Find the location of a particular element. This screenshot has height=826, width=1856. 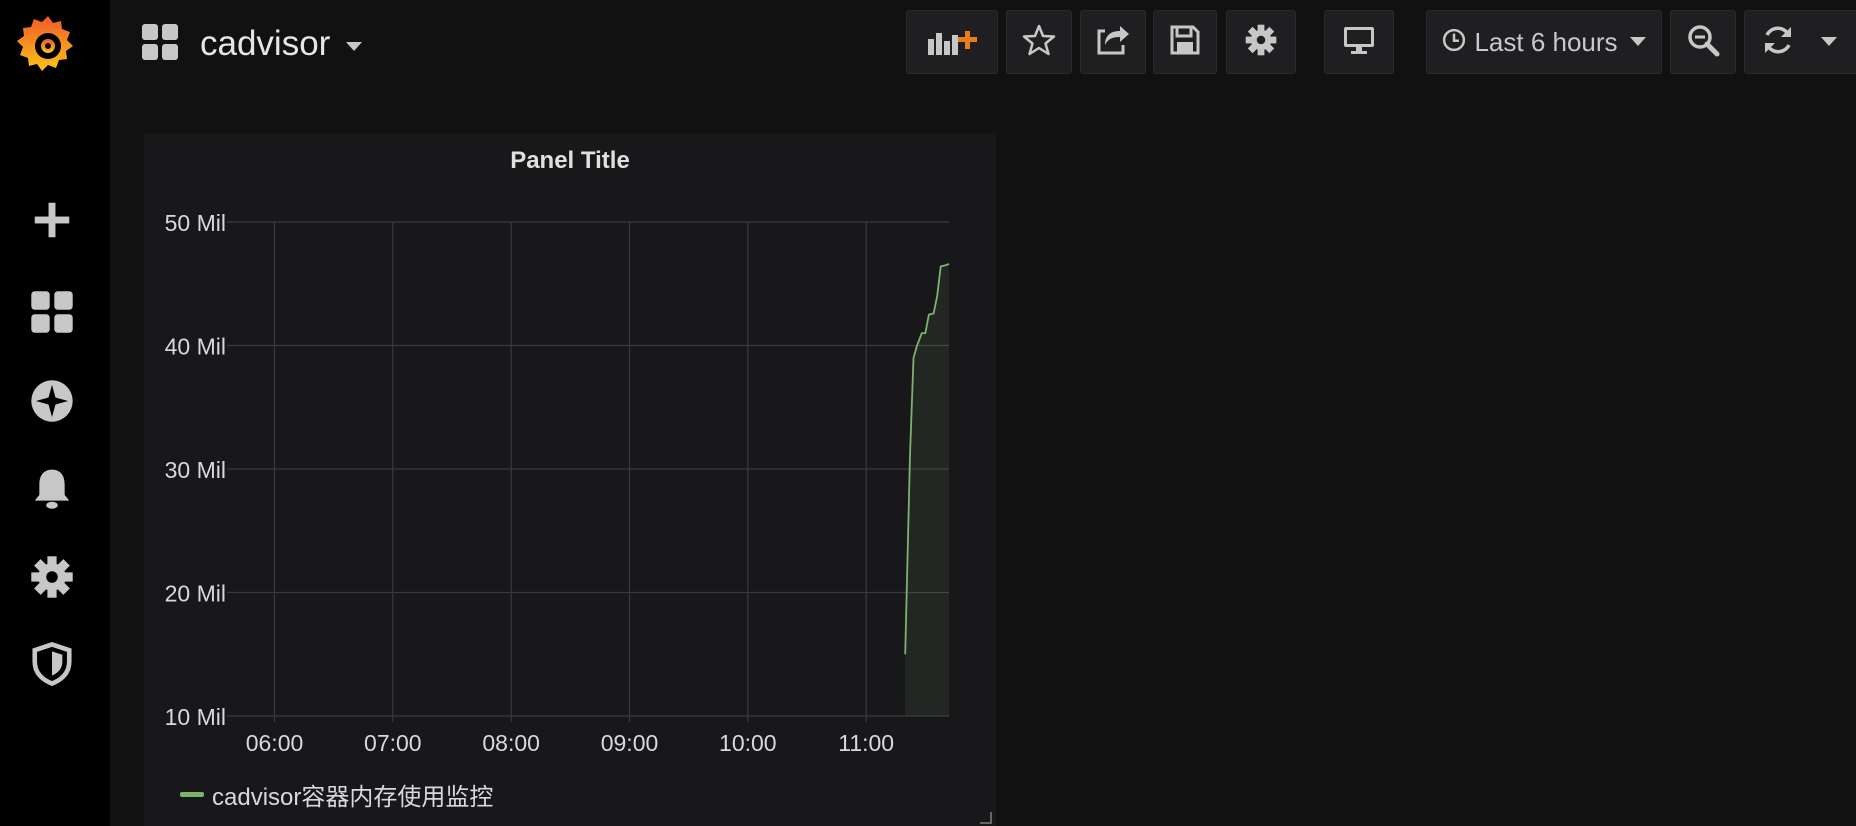

refresh-button is located at coordinates (1800, 42).